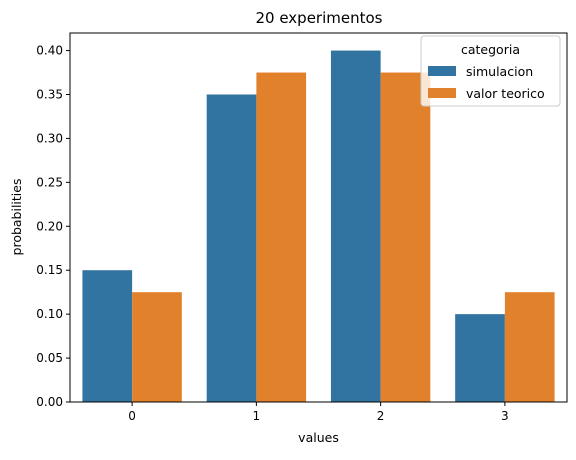 Image resolution: width=576 pixels, height=460 pixels. I want to click on y-tick-label: 0.00, so click(49, 402).